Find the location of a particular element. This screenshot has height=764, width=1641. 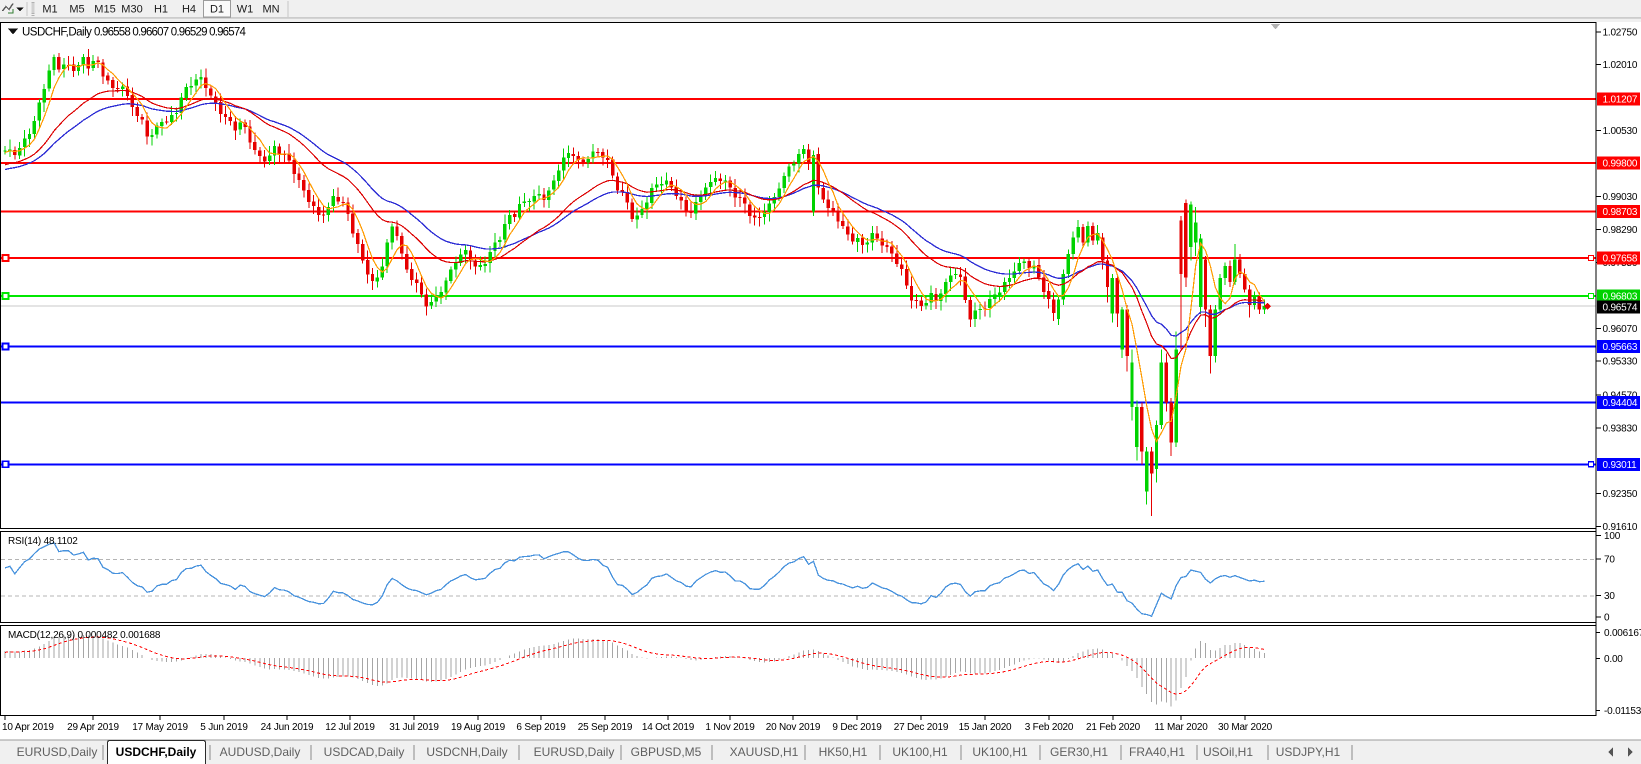

svg-text: 9 Dec 2019 is located at coordinates (857, 727).